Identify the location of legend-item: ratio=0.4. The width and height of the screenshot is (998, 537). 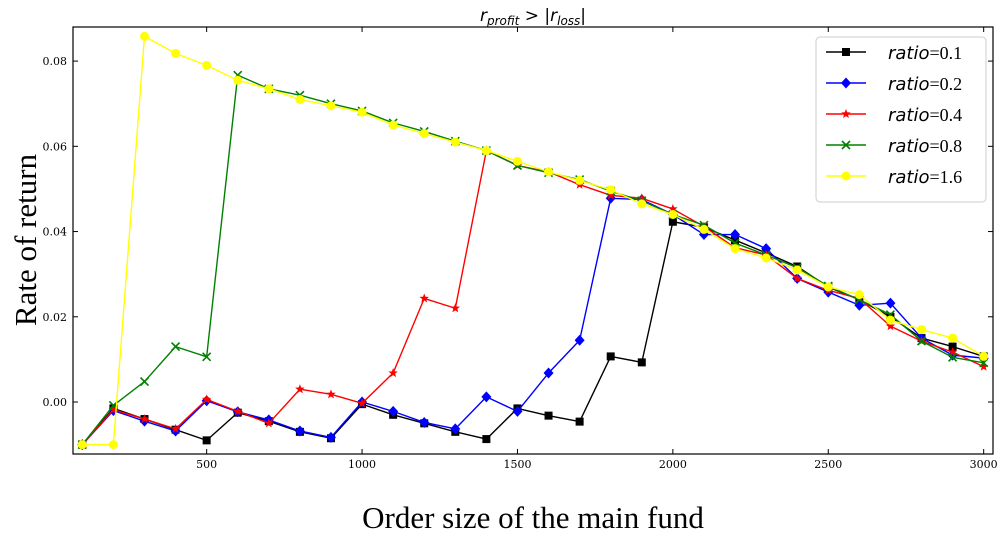
(894, 115).